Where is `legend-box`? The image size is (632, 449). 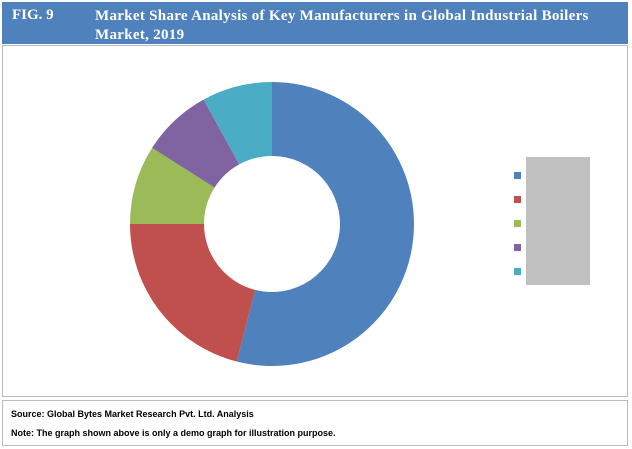
legend-box is located at coordinates (558, 221).